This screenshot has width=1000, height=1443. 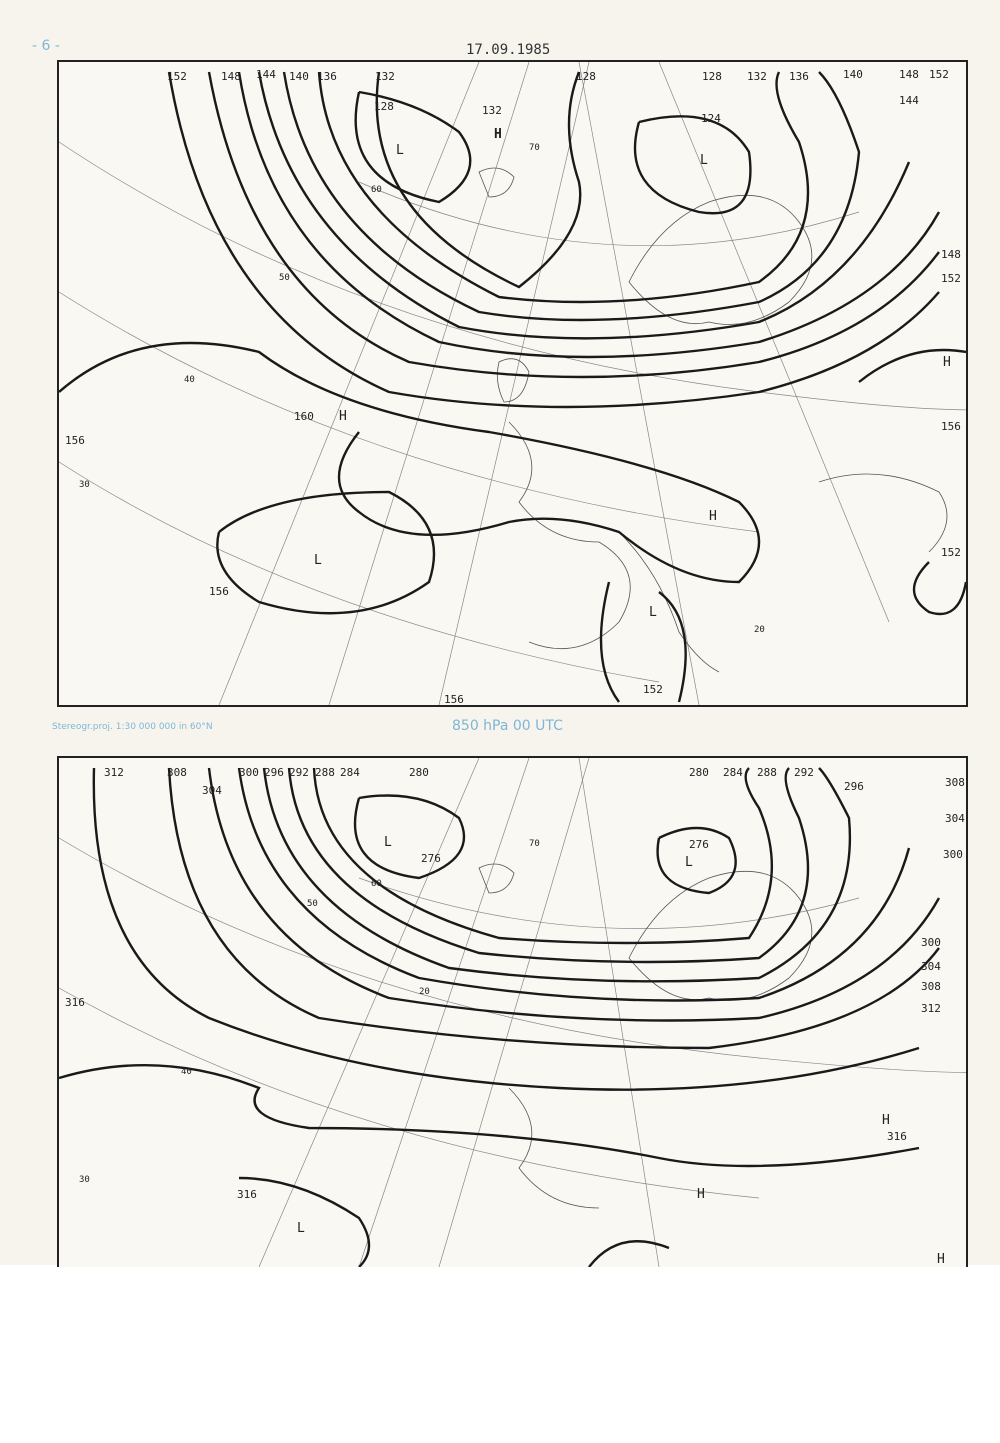 I want to click on latitude-labels: 70 60 50 40 30 20, so click(x=309, y=1012).